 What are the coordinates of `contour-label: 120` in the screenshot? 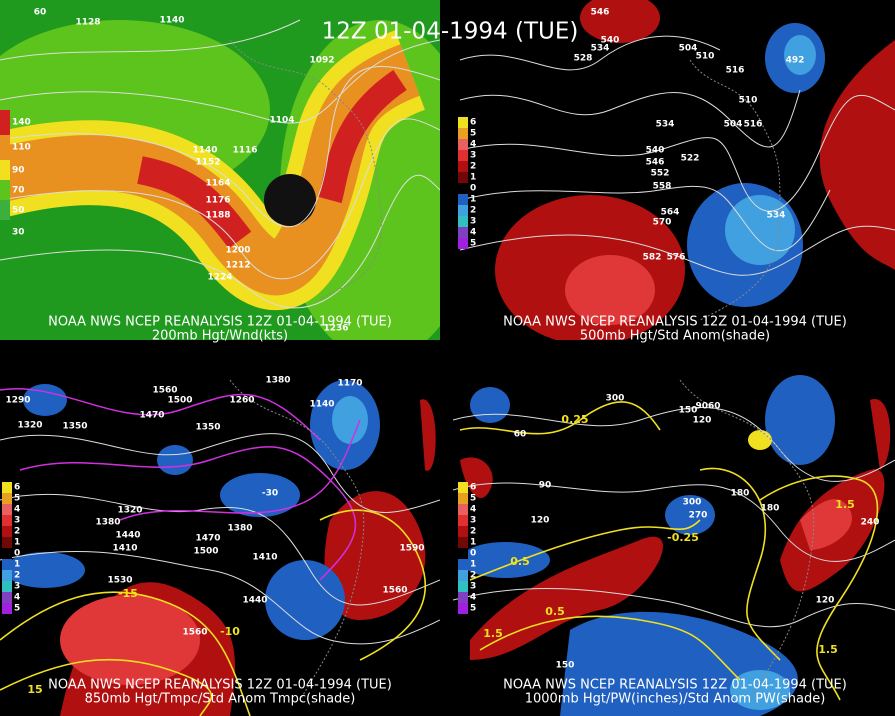 It's located at (540, 521).